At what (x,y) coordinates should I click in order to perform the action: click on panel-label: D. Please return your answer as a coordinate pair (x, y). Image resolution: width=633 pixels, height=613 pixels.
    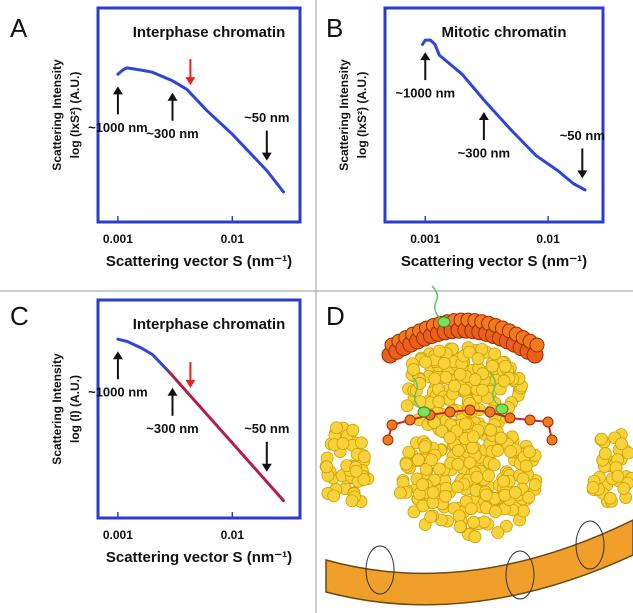
    Looking at the image, I should click on (335, 316).